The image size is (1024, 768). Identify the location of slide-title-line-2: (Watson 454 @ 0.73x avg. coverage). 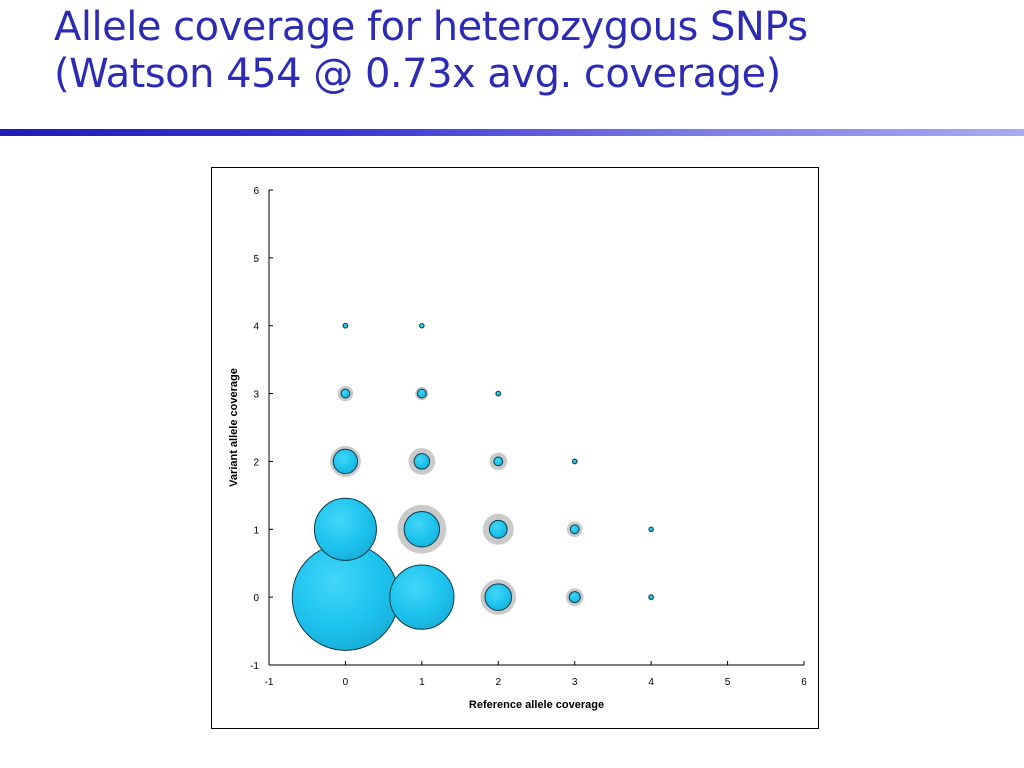
(417, 74).